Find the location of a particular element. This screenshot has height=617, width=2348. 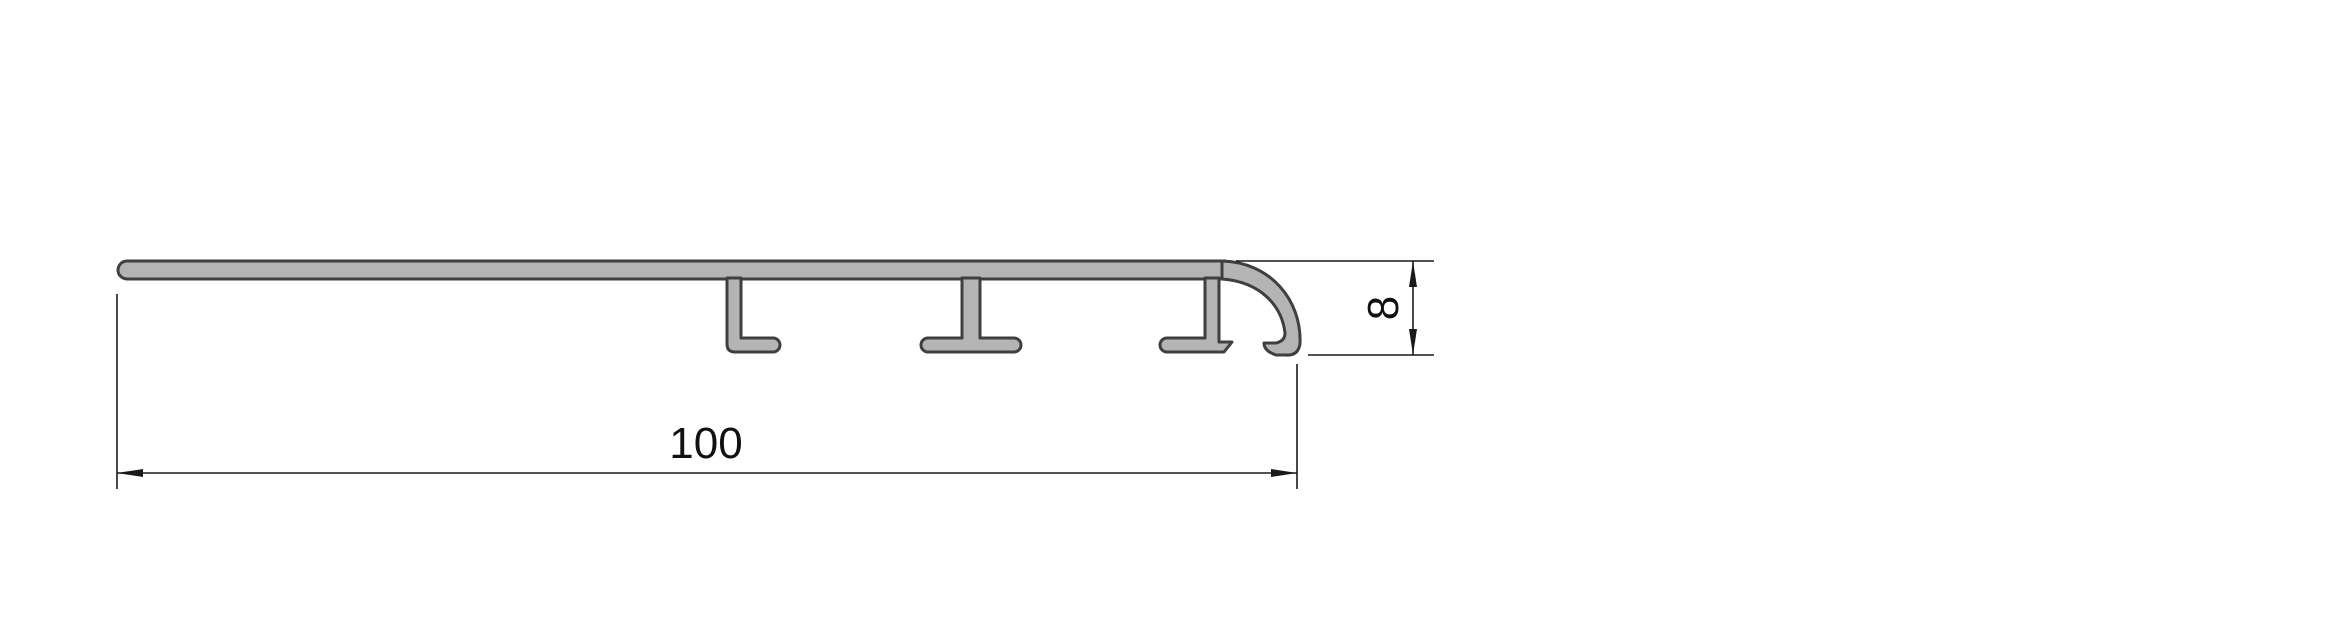

width-dimension-label: 100 is located at coordinates (705, 443).